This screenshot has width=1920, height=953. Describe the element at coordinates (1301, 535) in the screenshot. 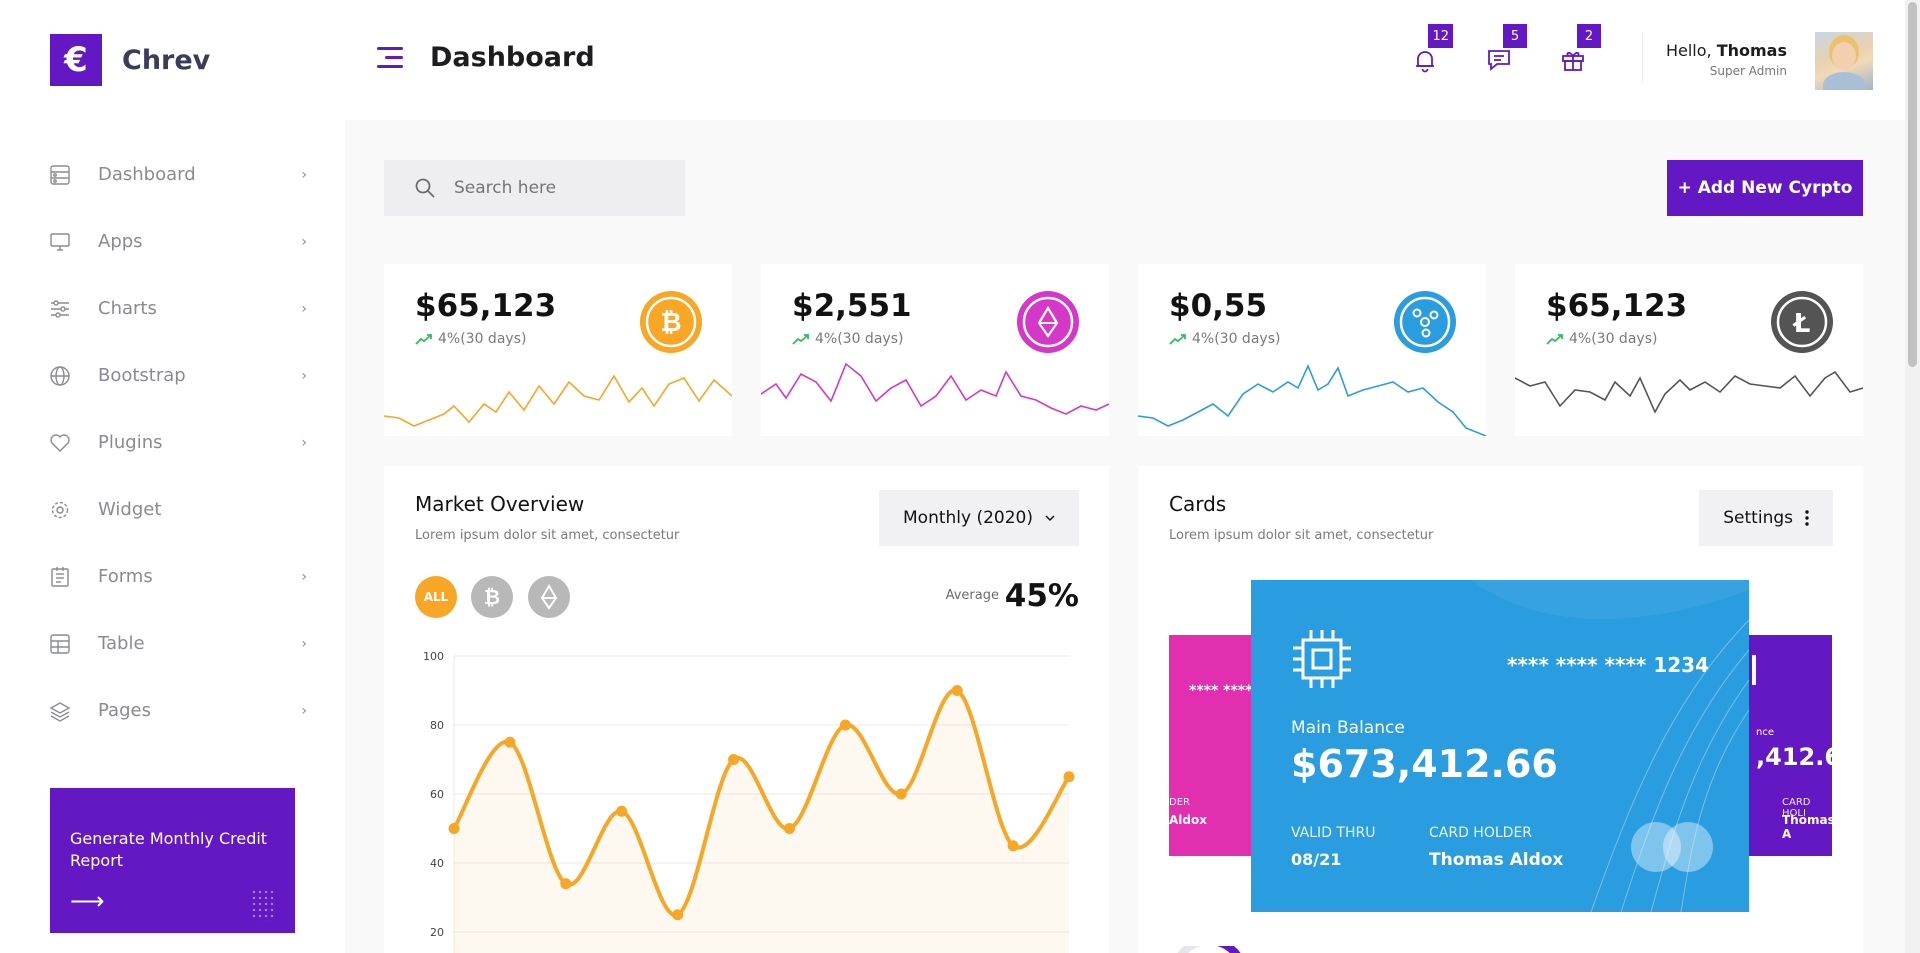

I see `cards-subtitle: Lorem ipsum dolor sit amet, consectetur` at that location.